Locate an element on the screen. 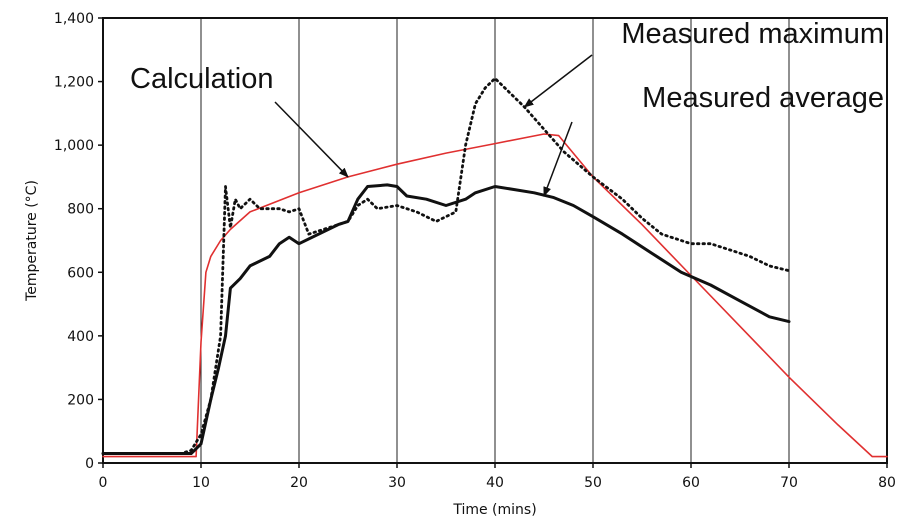  x-tick-label: 30 is located at coordinates (397, 483).